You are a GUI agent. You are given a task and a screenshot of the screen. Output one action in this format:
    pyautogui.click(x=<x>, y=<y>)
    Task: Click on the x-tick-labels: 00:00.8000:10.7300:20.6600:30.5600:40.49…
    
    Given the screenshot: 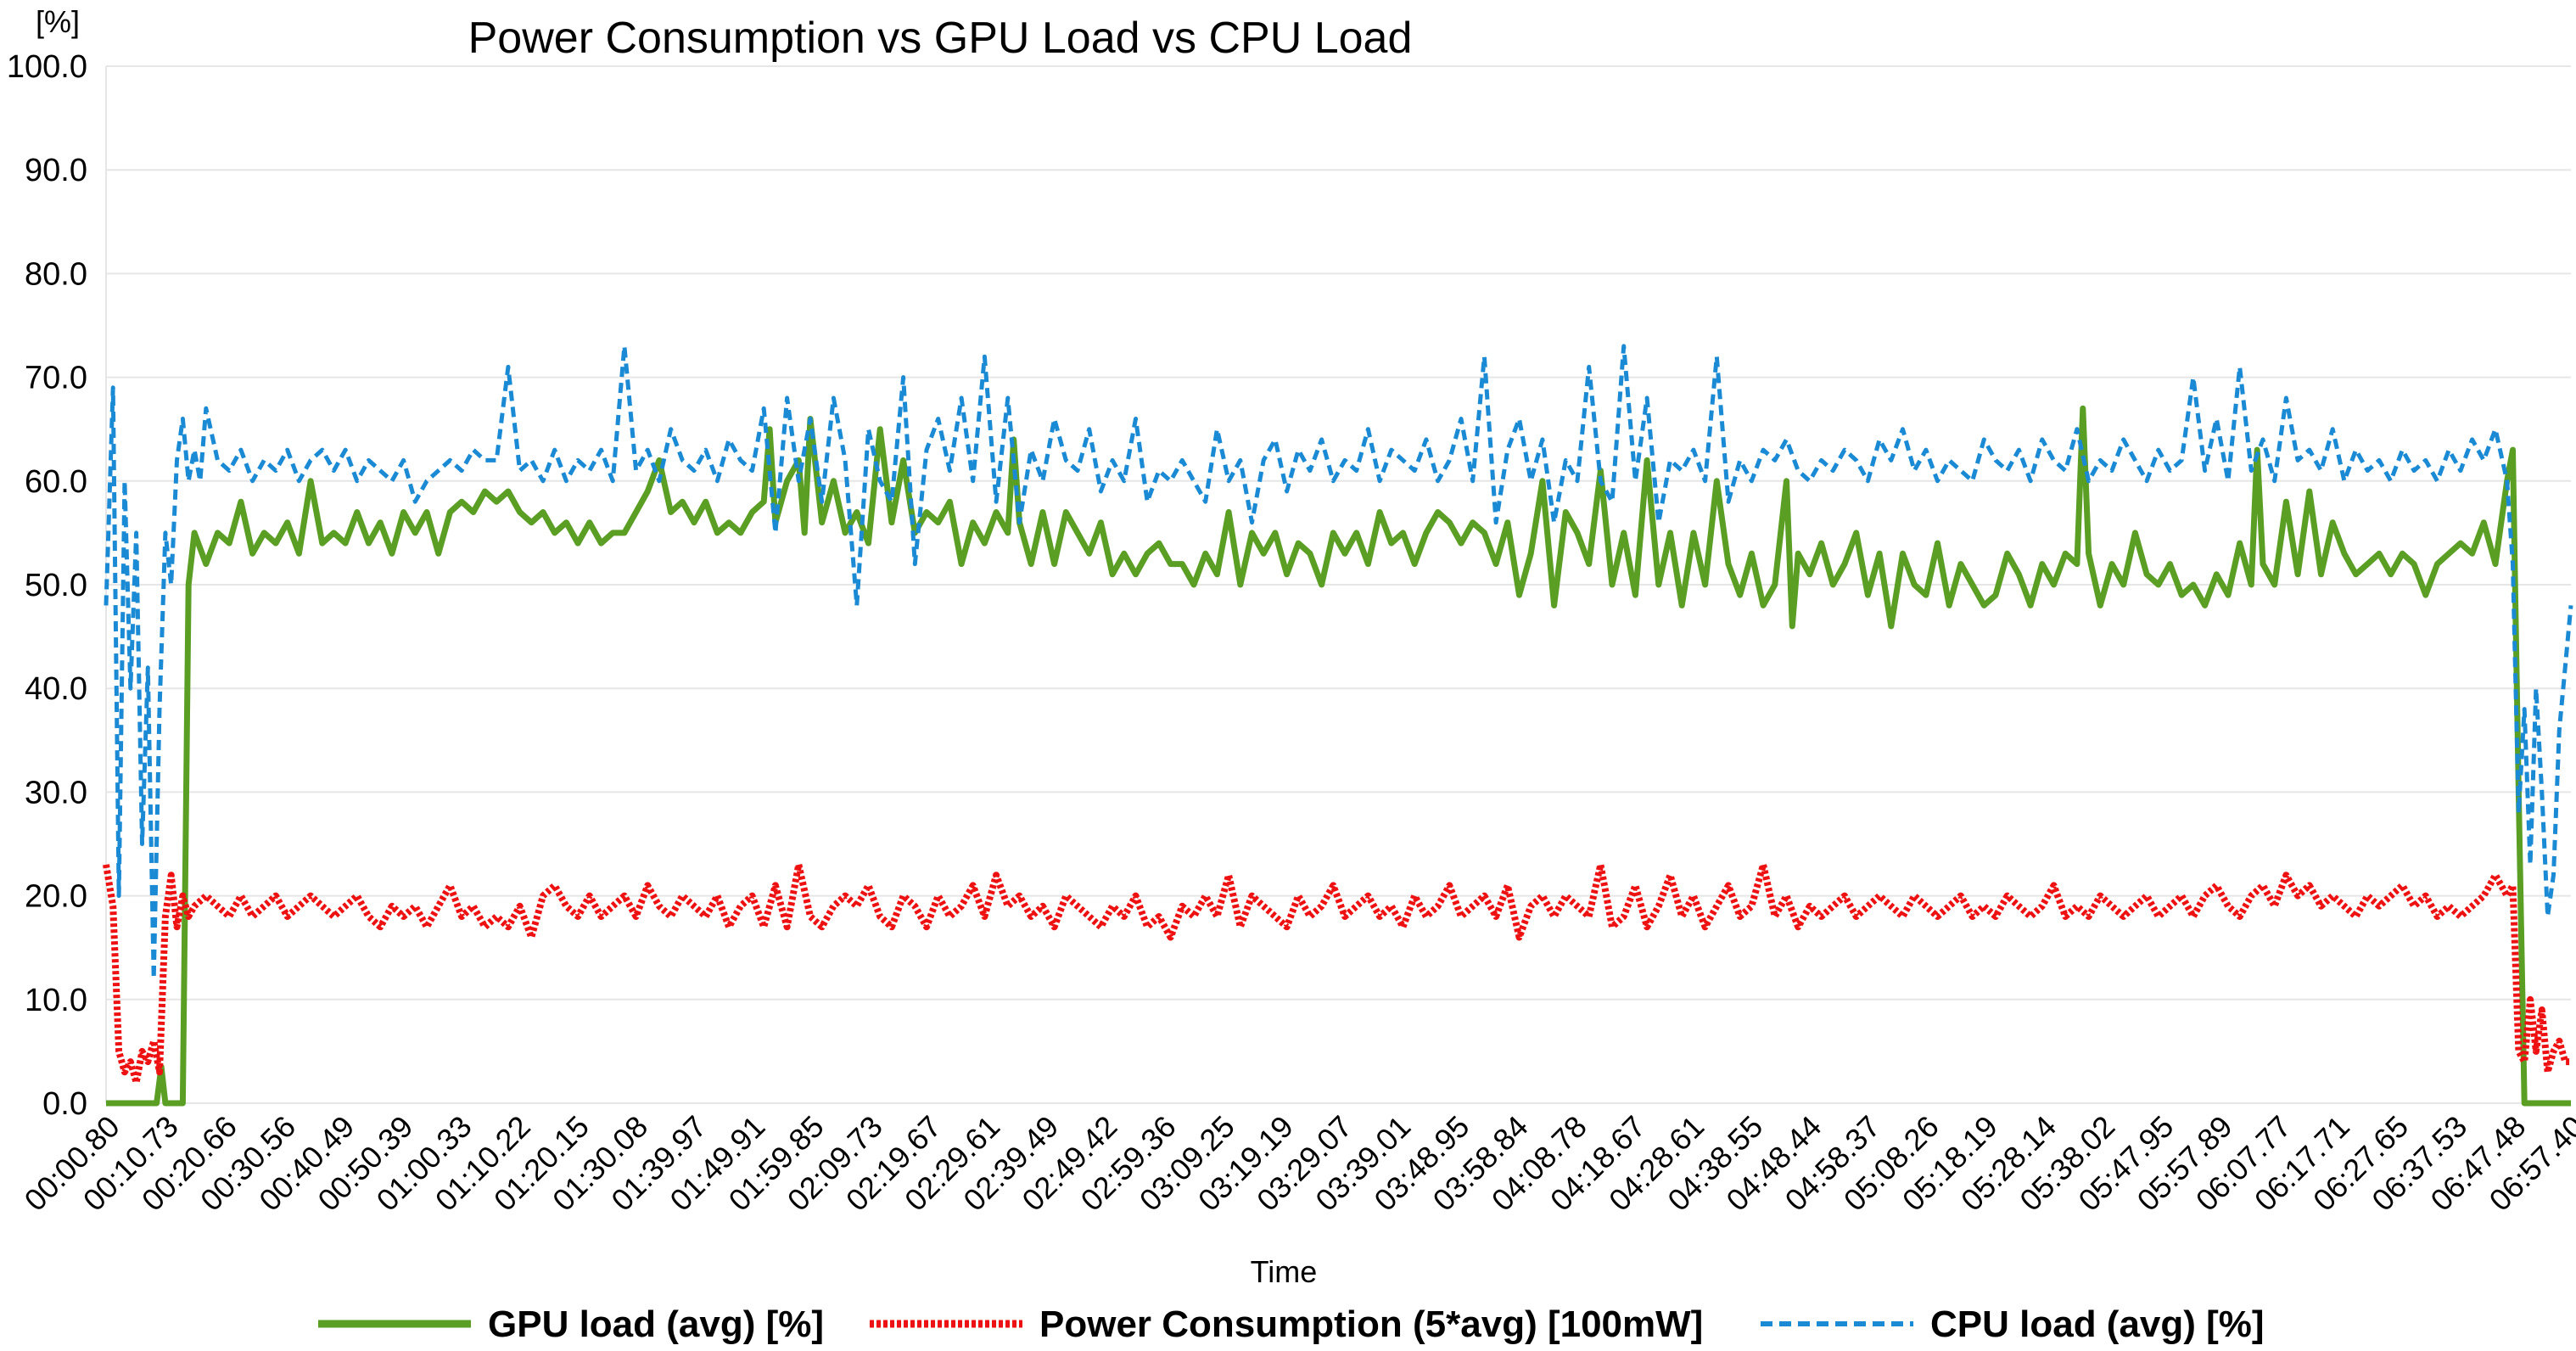 What is the action you would take?
    pyautogui.click(x=1297, y=1163)
    